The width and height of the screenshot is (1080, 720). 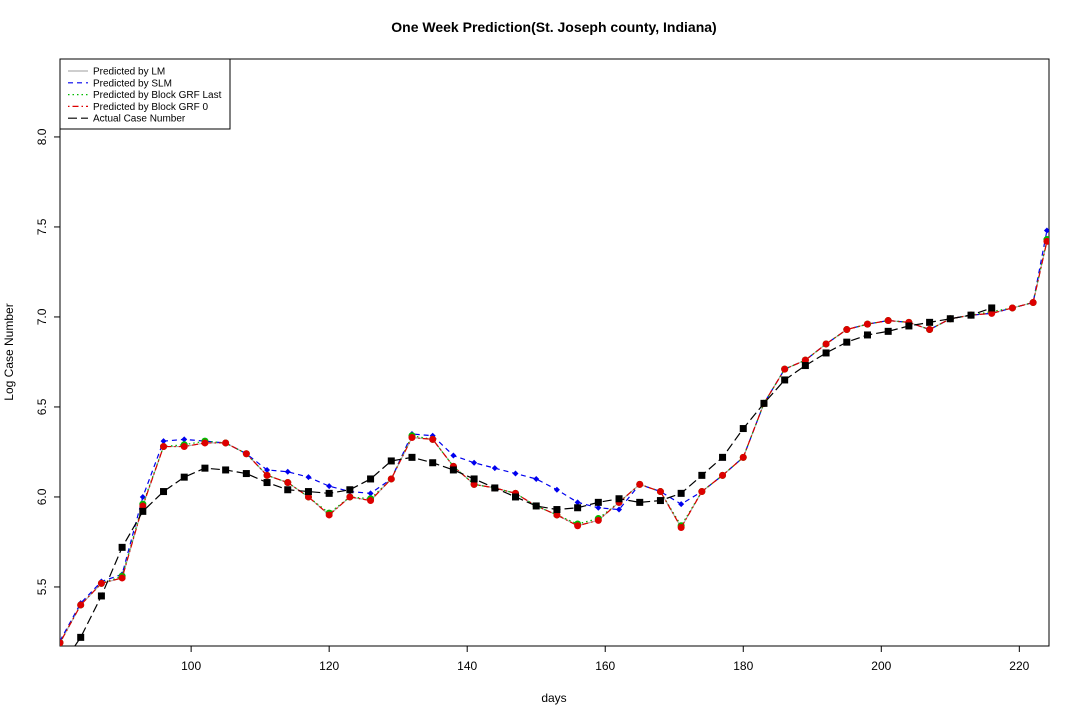 I want to click on y-tick-label: 6.5, so click(x=42, y=406).